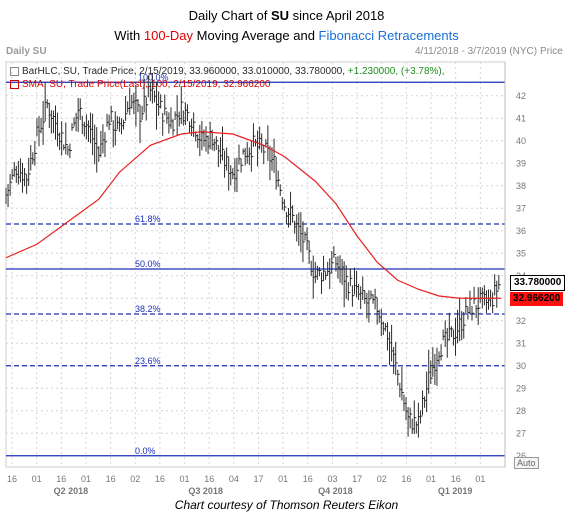 The image size is (573, 517). I want to click on y-tick-label: 39, so click(521, 163).